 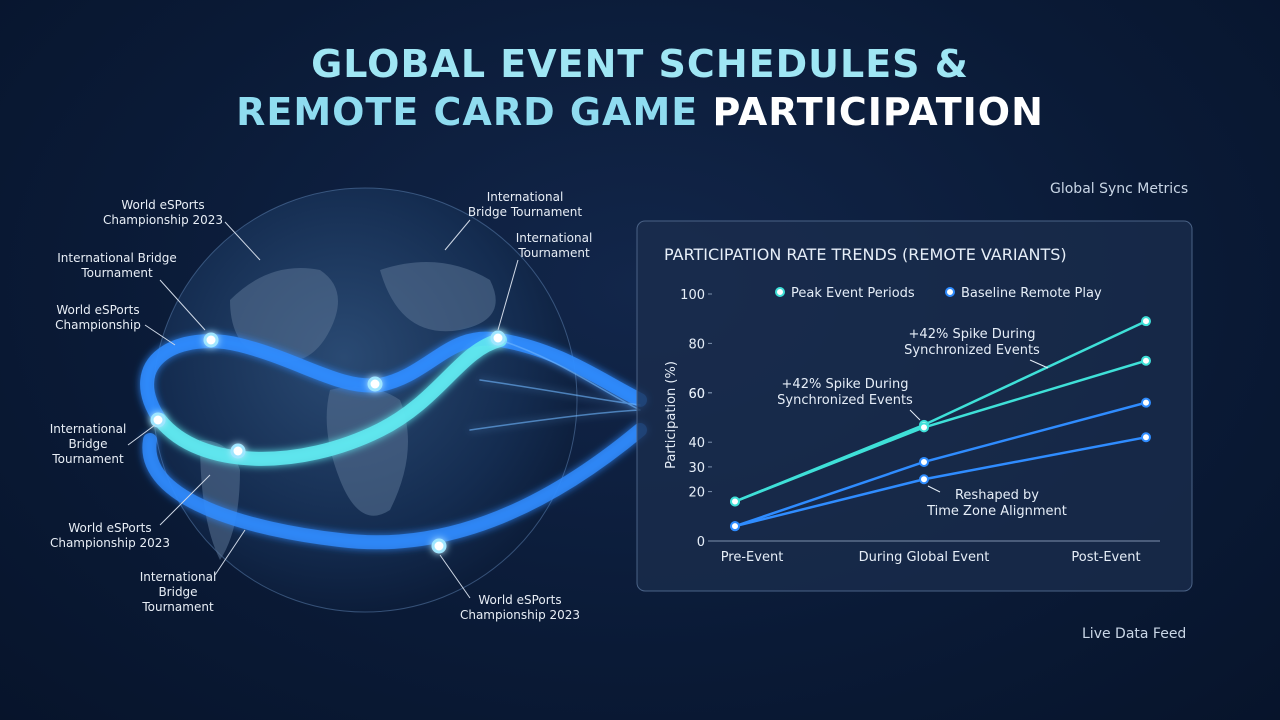 I want to click on panel-footer: Live Data Feed, so click(x=1134, y=634).